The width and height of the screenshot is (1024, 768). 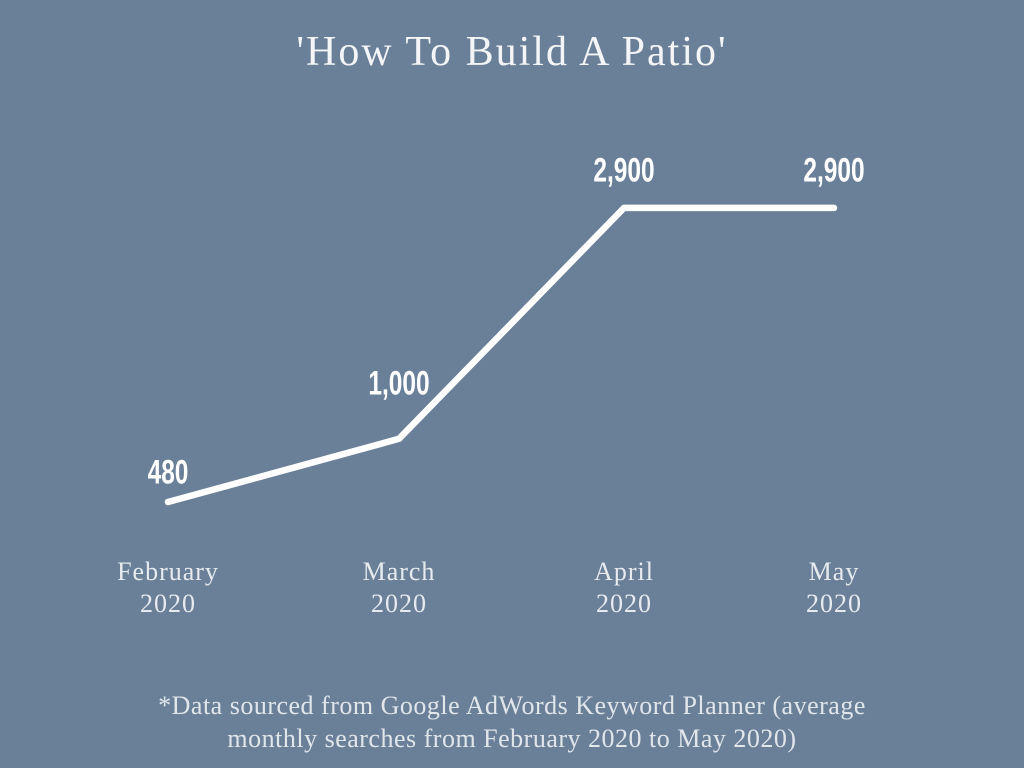 What do you see at coordinates (512, 52) in the screenshot?
I see `chart-title: 'How To Build A Patio'` at bounding box center [512, 52].